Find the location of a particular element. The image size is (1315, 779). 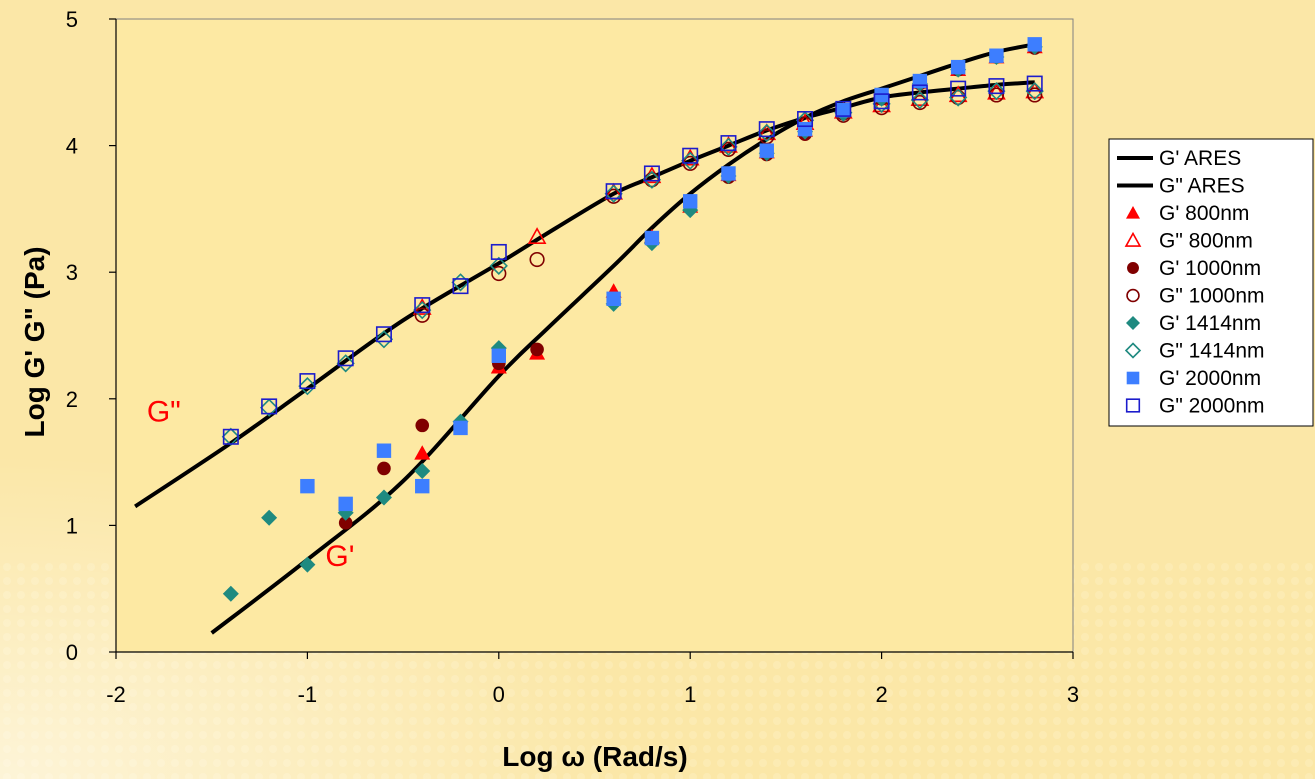

y-tick-label: 1 is located at coordinates (72, 525).